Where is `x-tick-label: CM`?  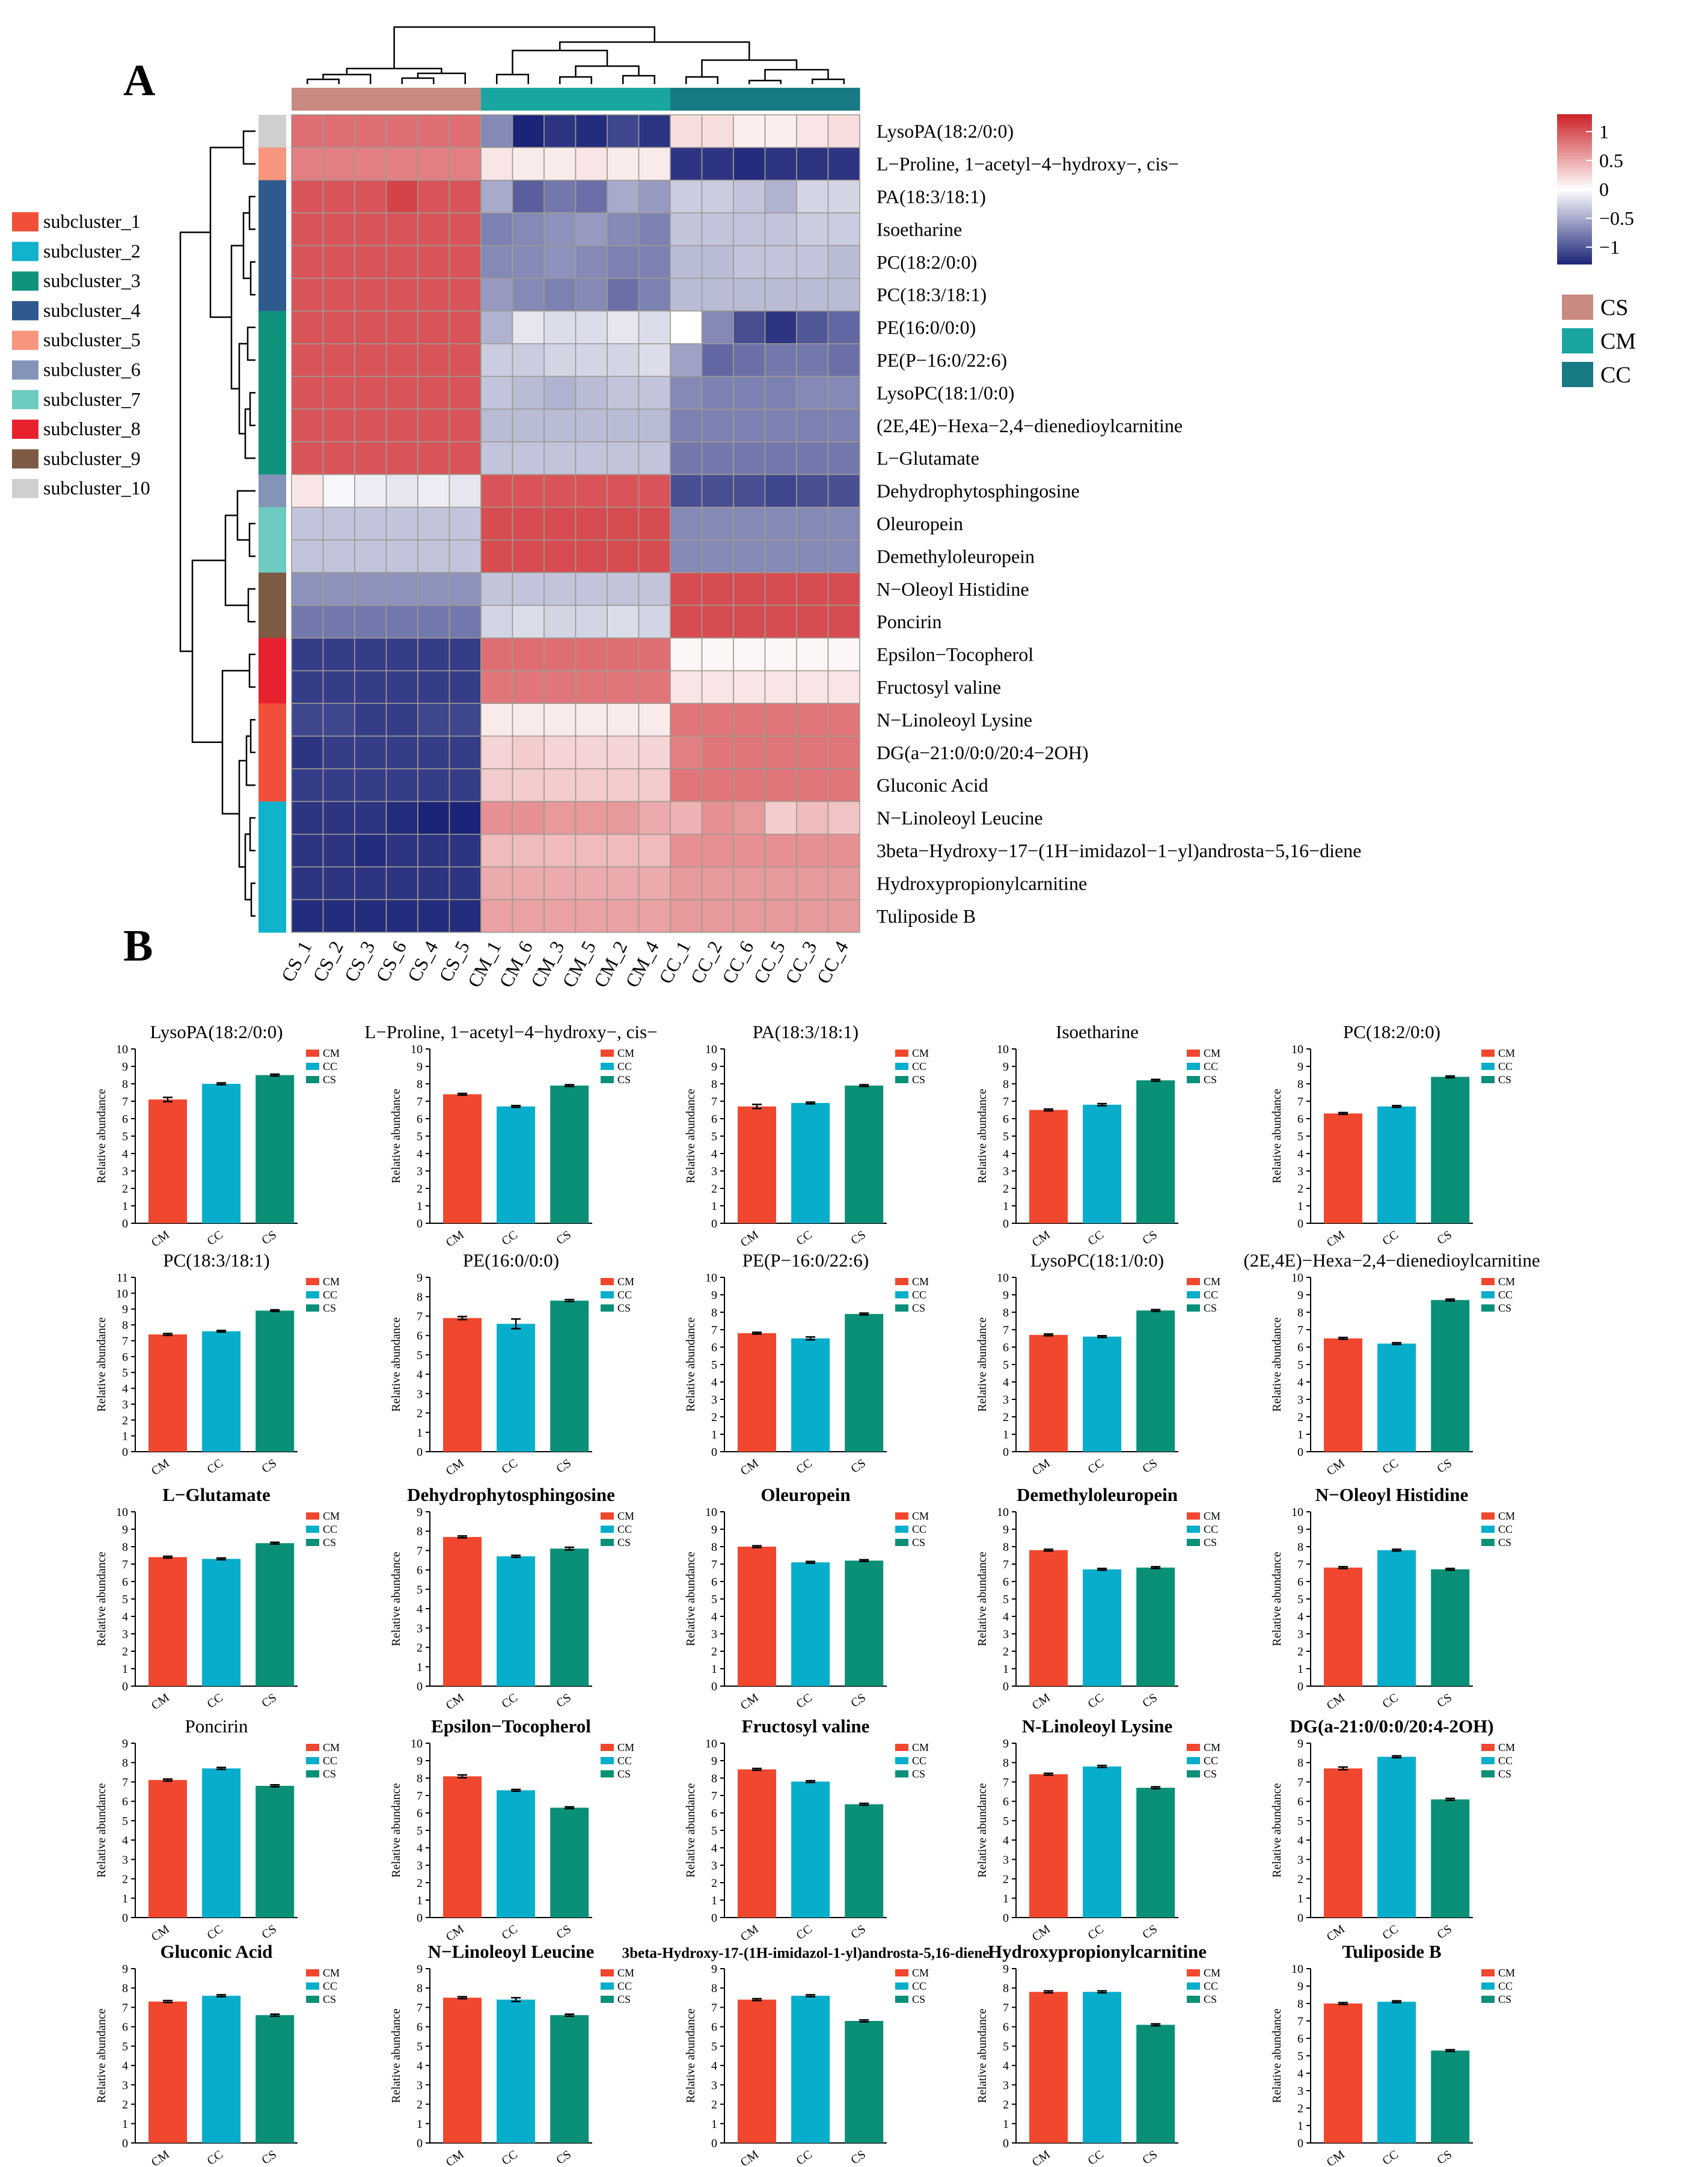
x-tick-label: CM is located at coordinates (1041, 2157).